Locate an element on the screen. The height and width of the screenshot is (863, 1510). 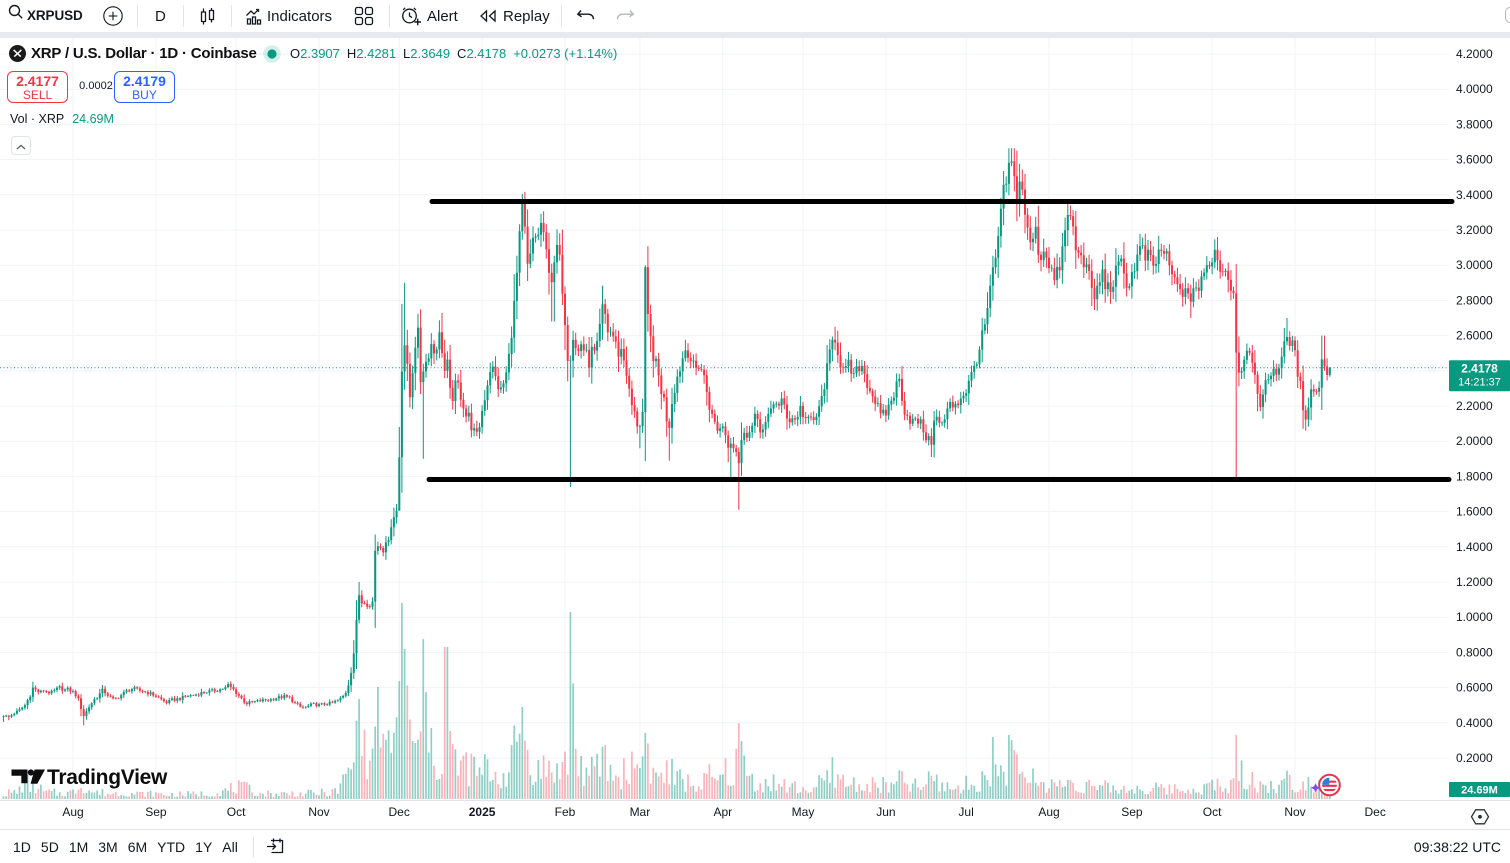
svg-text: 1.4000 is located at coordinates (1474, 547).